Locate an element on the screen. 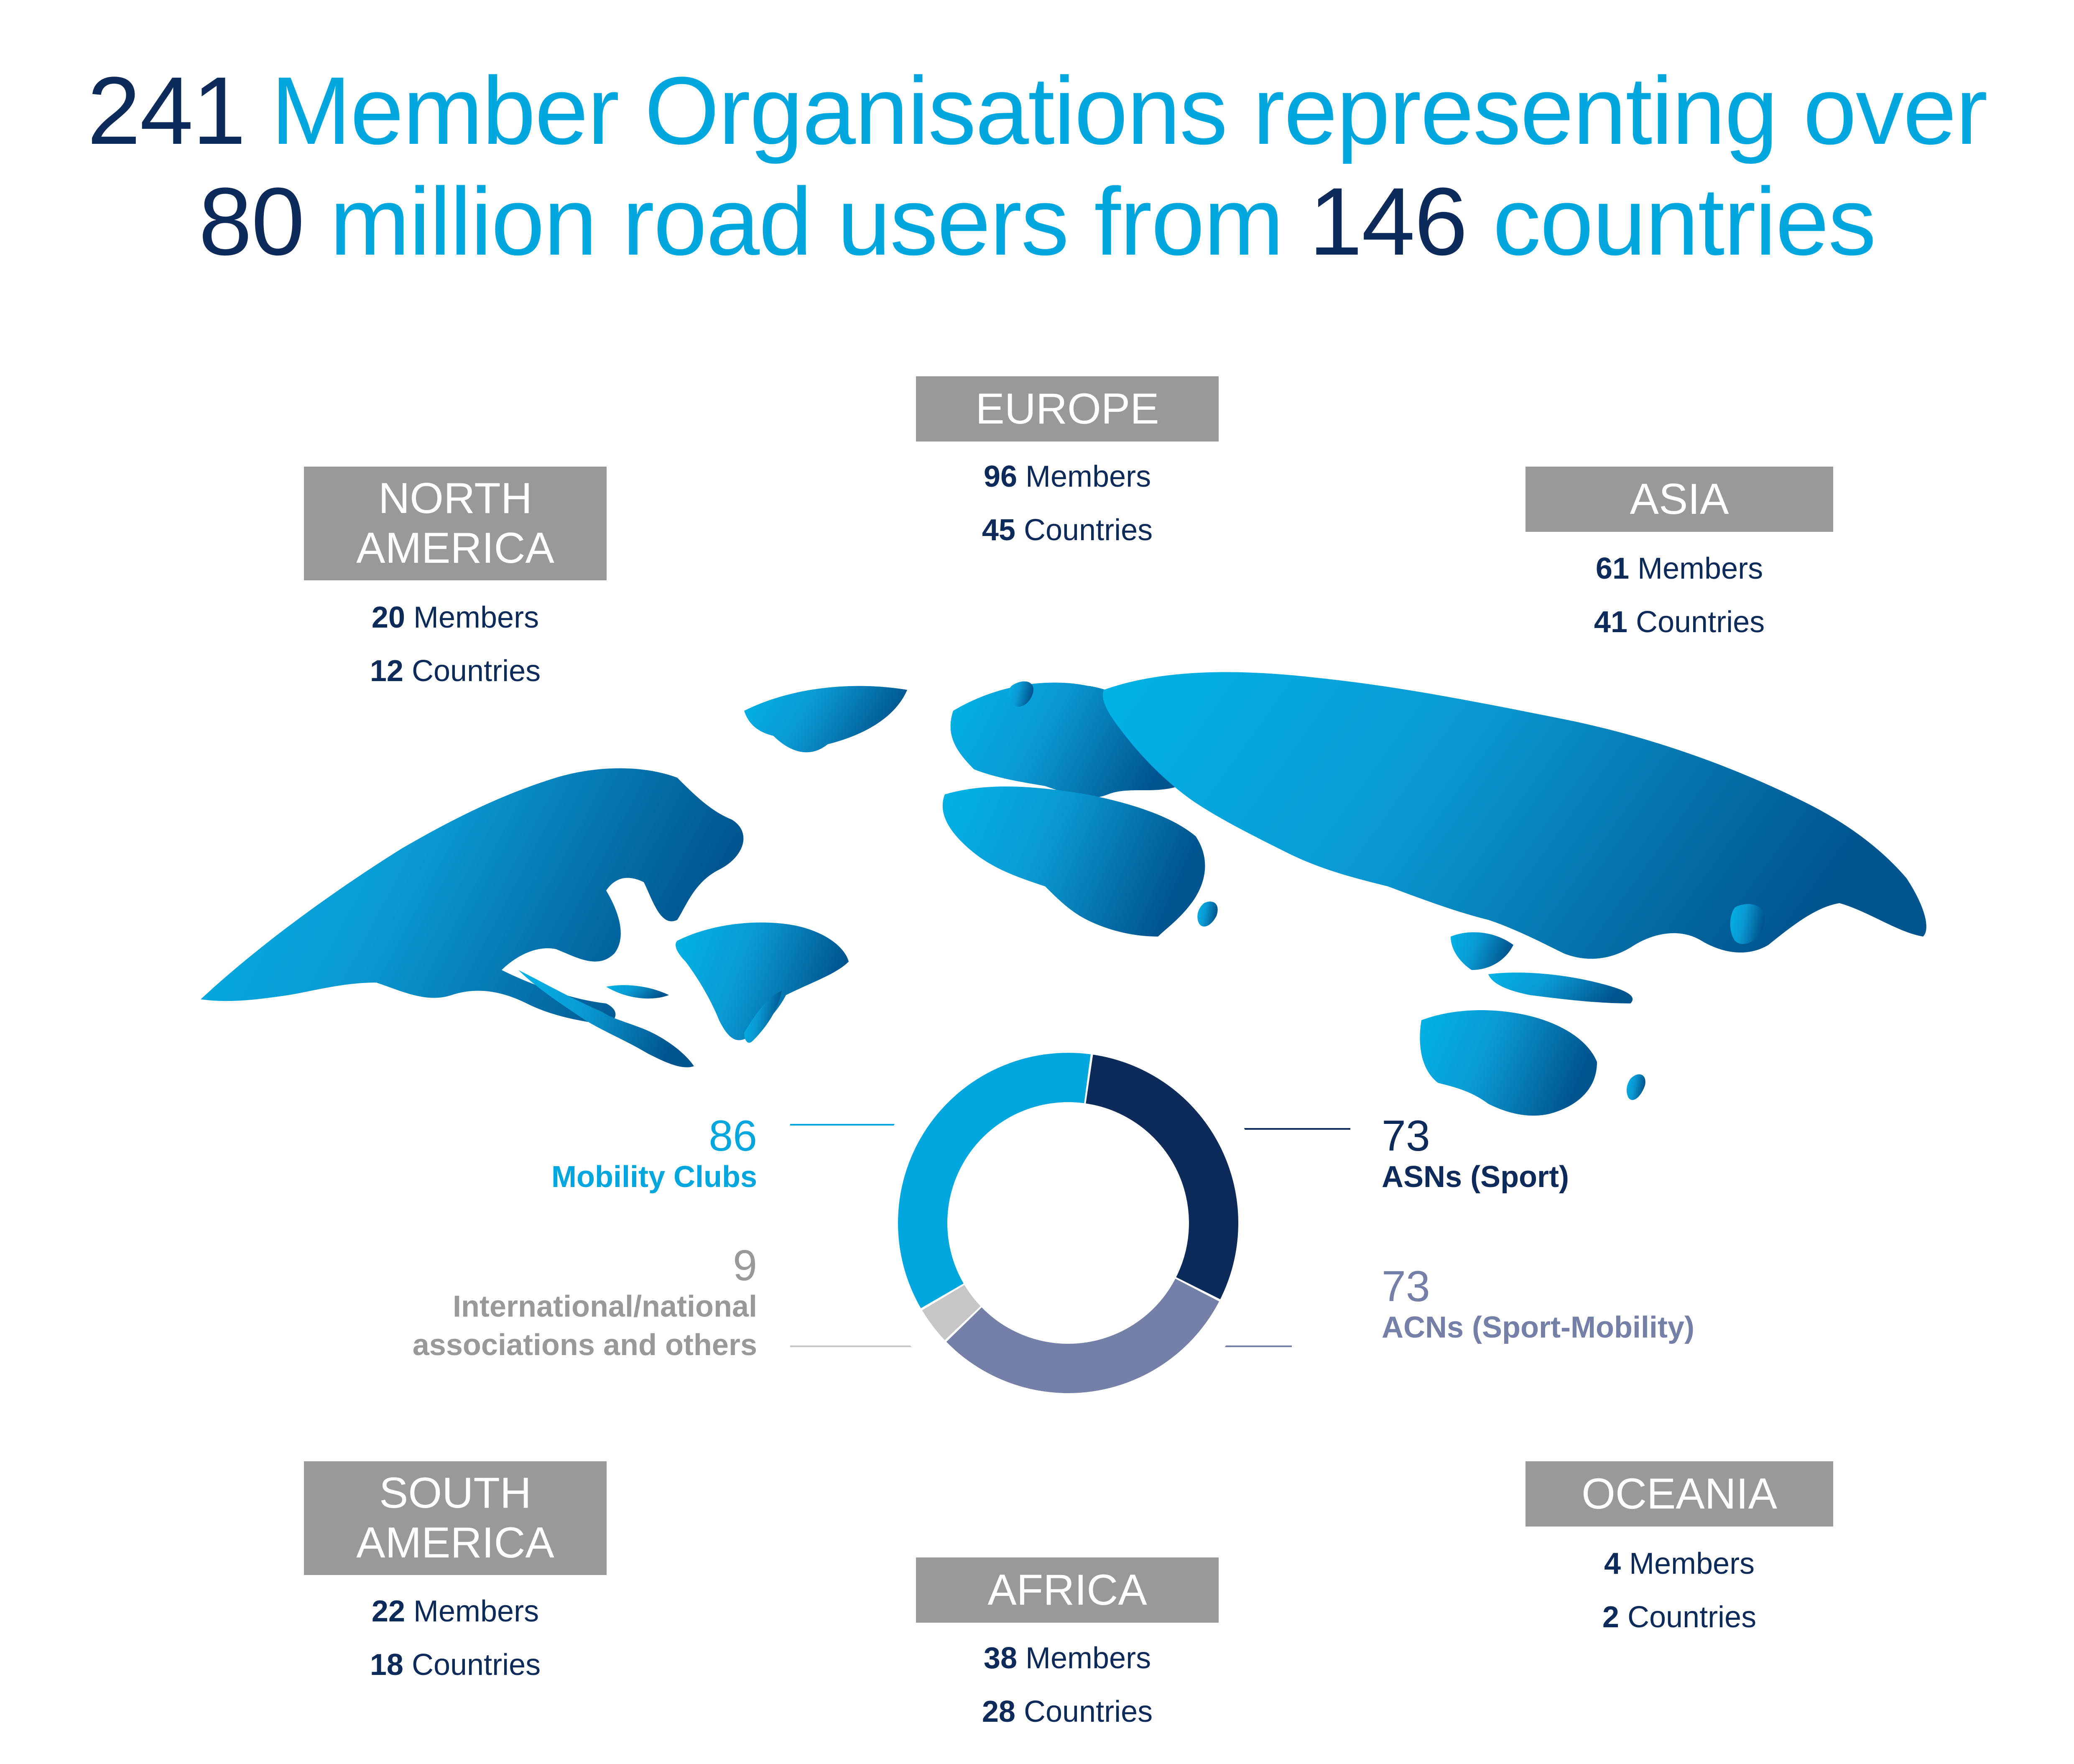  oceania-countries-count: 2 is located at coordinates (1610, 1617).